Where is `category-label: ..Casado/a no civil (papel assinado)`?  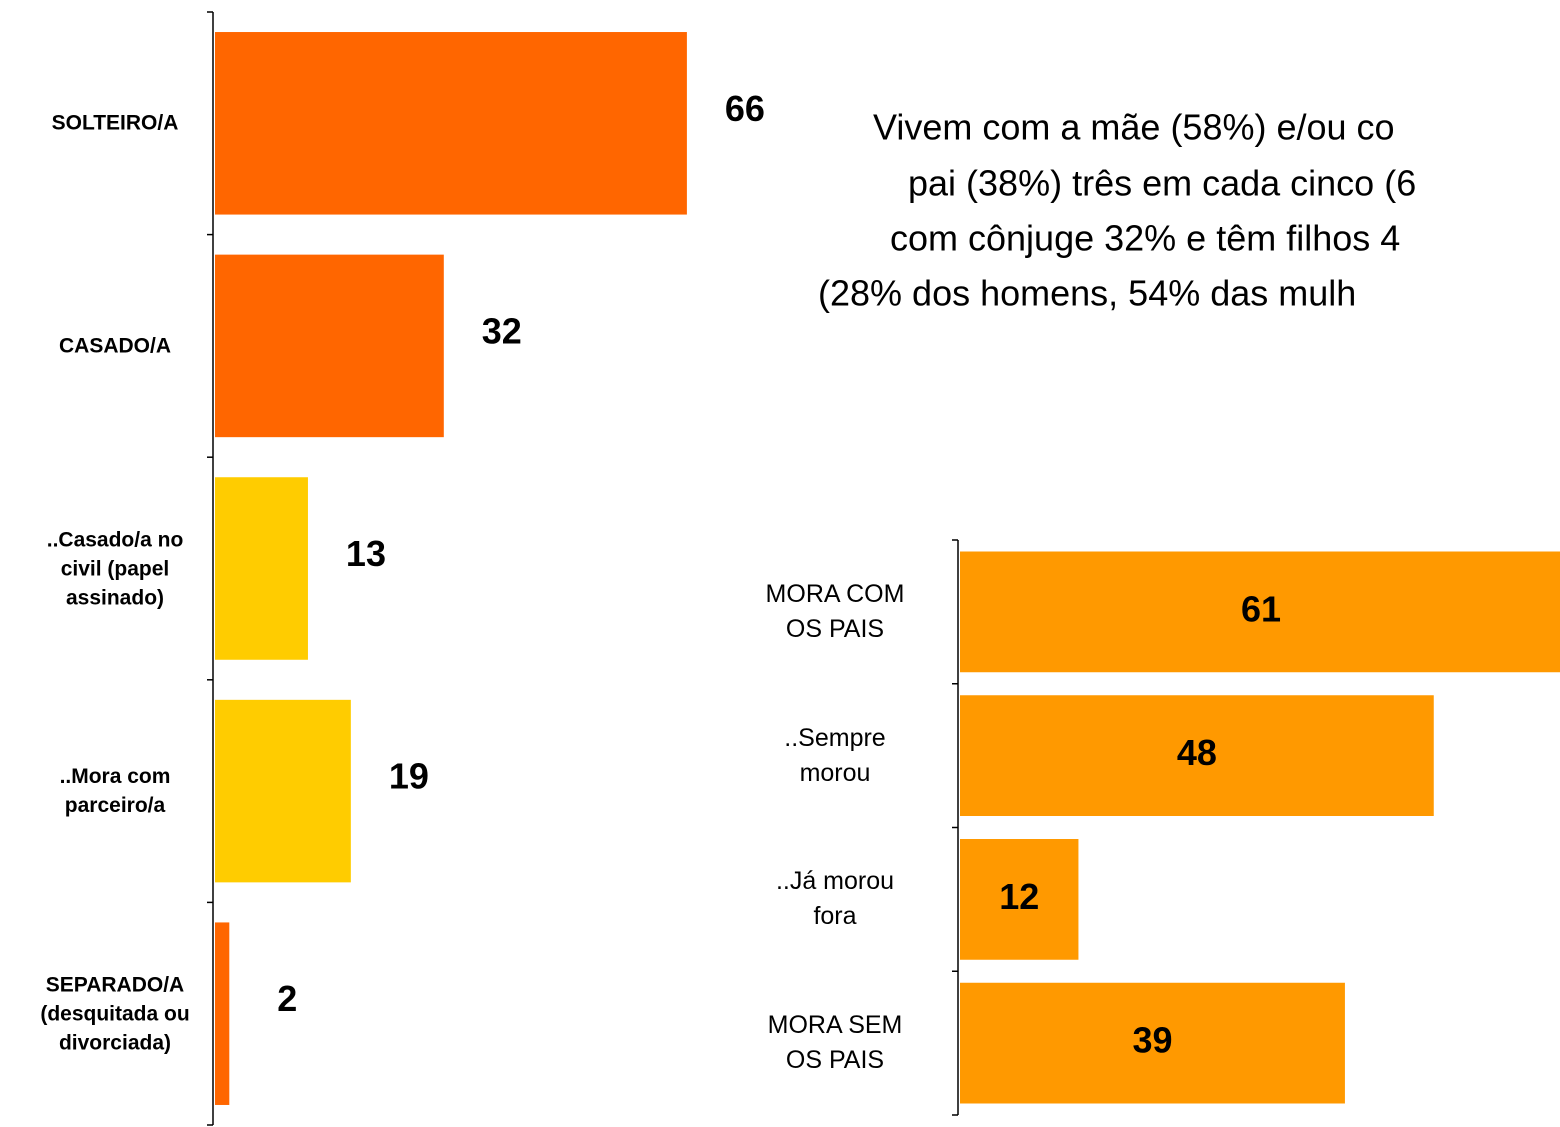
category-label: ..Casado/a no civil (papel assinado) is located at coordinates (115, 568).